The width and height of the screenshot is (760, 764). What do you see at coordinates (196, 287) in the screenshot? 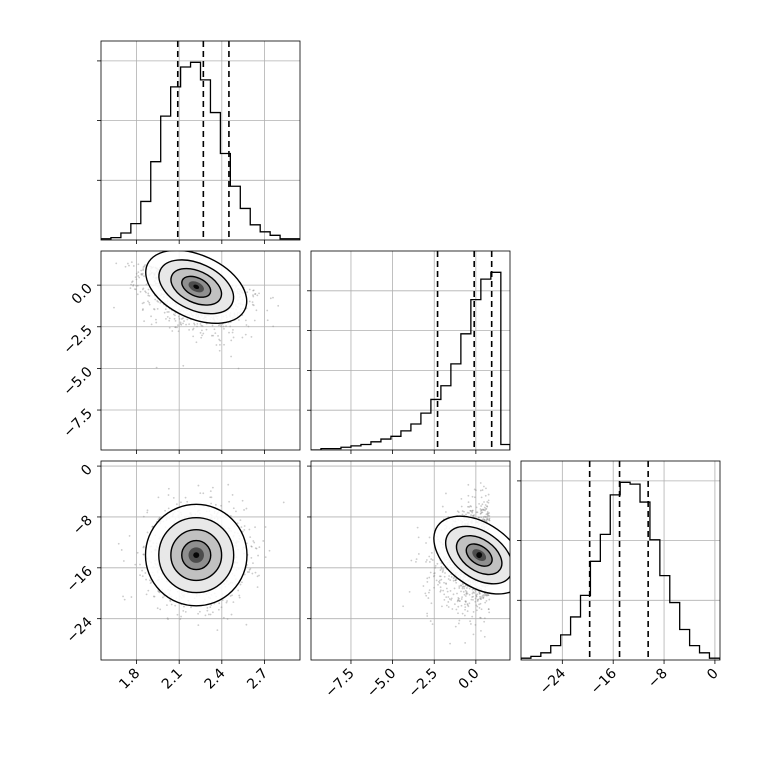
I see `contour-1-sigma` at bounding box center [196, 287].